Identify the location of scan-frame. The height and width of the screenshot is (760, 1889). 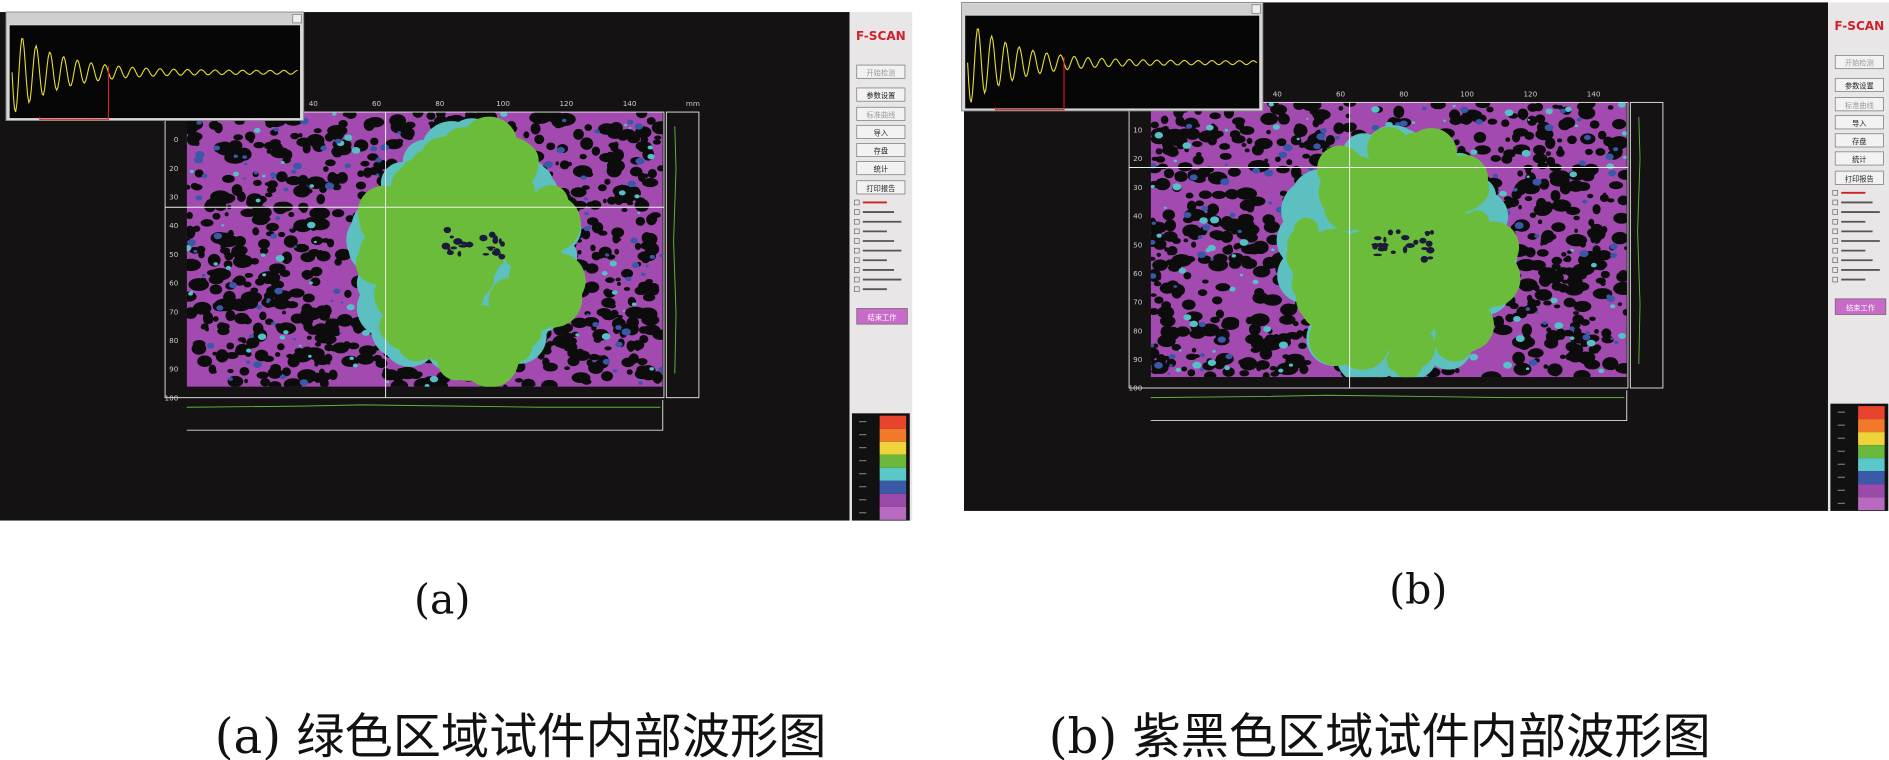
(414, 255).